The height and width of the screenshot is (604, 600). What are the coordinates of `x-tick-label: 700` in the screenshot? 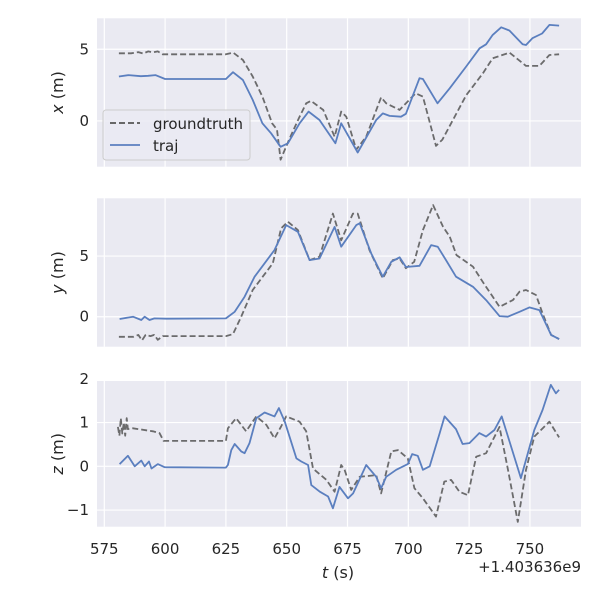 It's located at (408, 549).